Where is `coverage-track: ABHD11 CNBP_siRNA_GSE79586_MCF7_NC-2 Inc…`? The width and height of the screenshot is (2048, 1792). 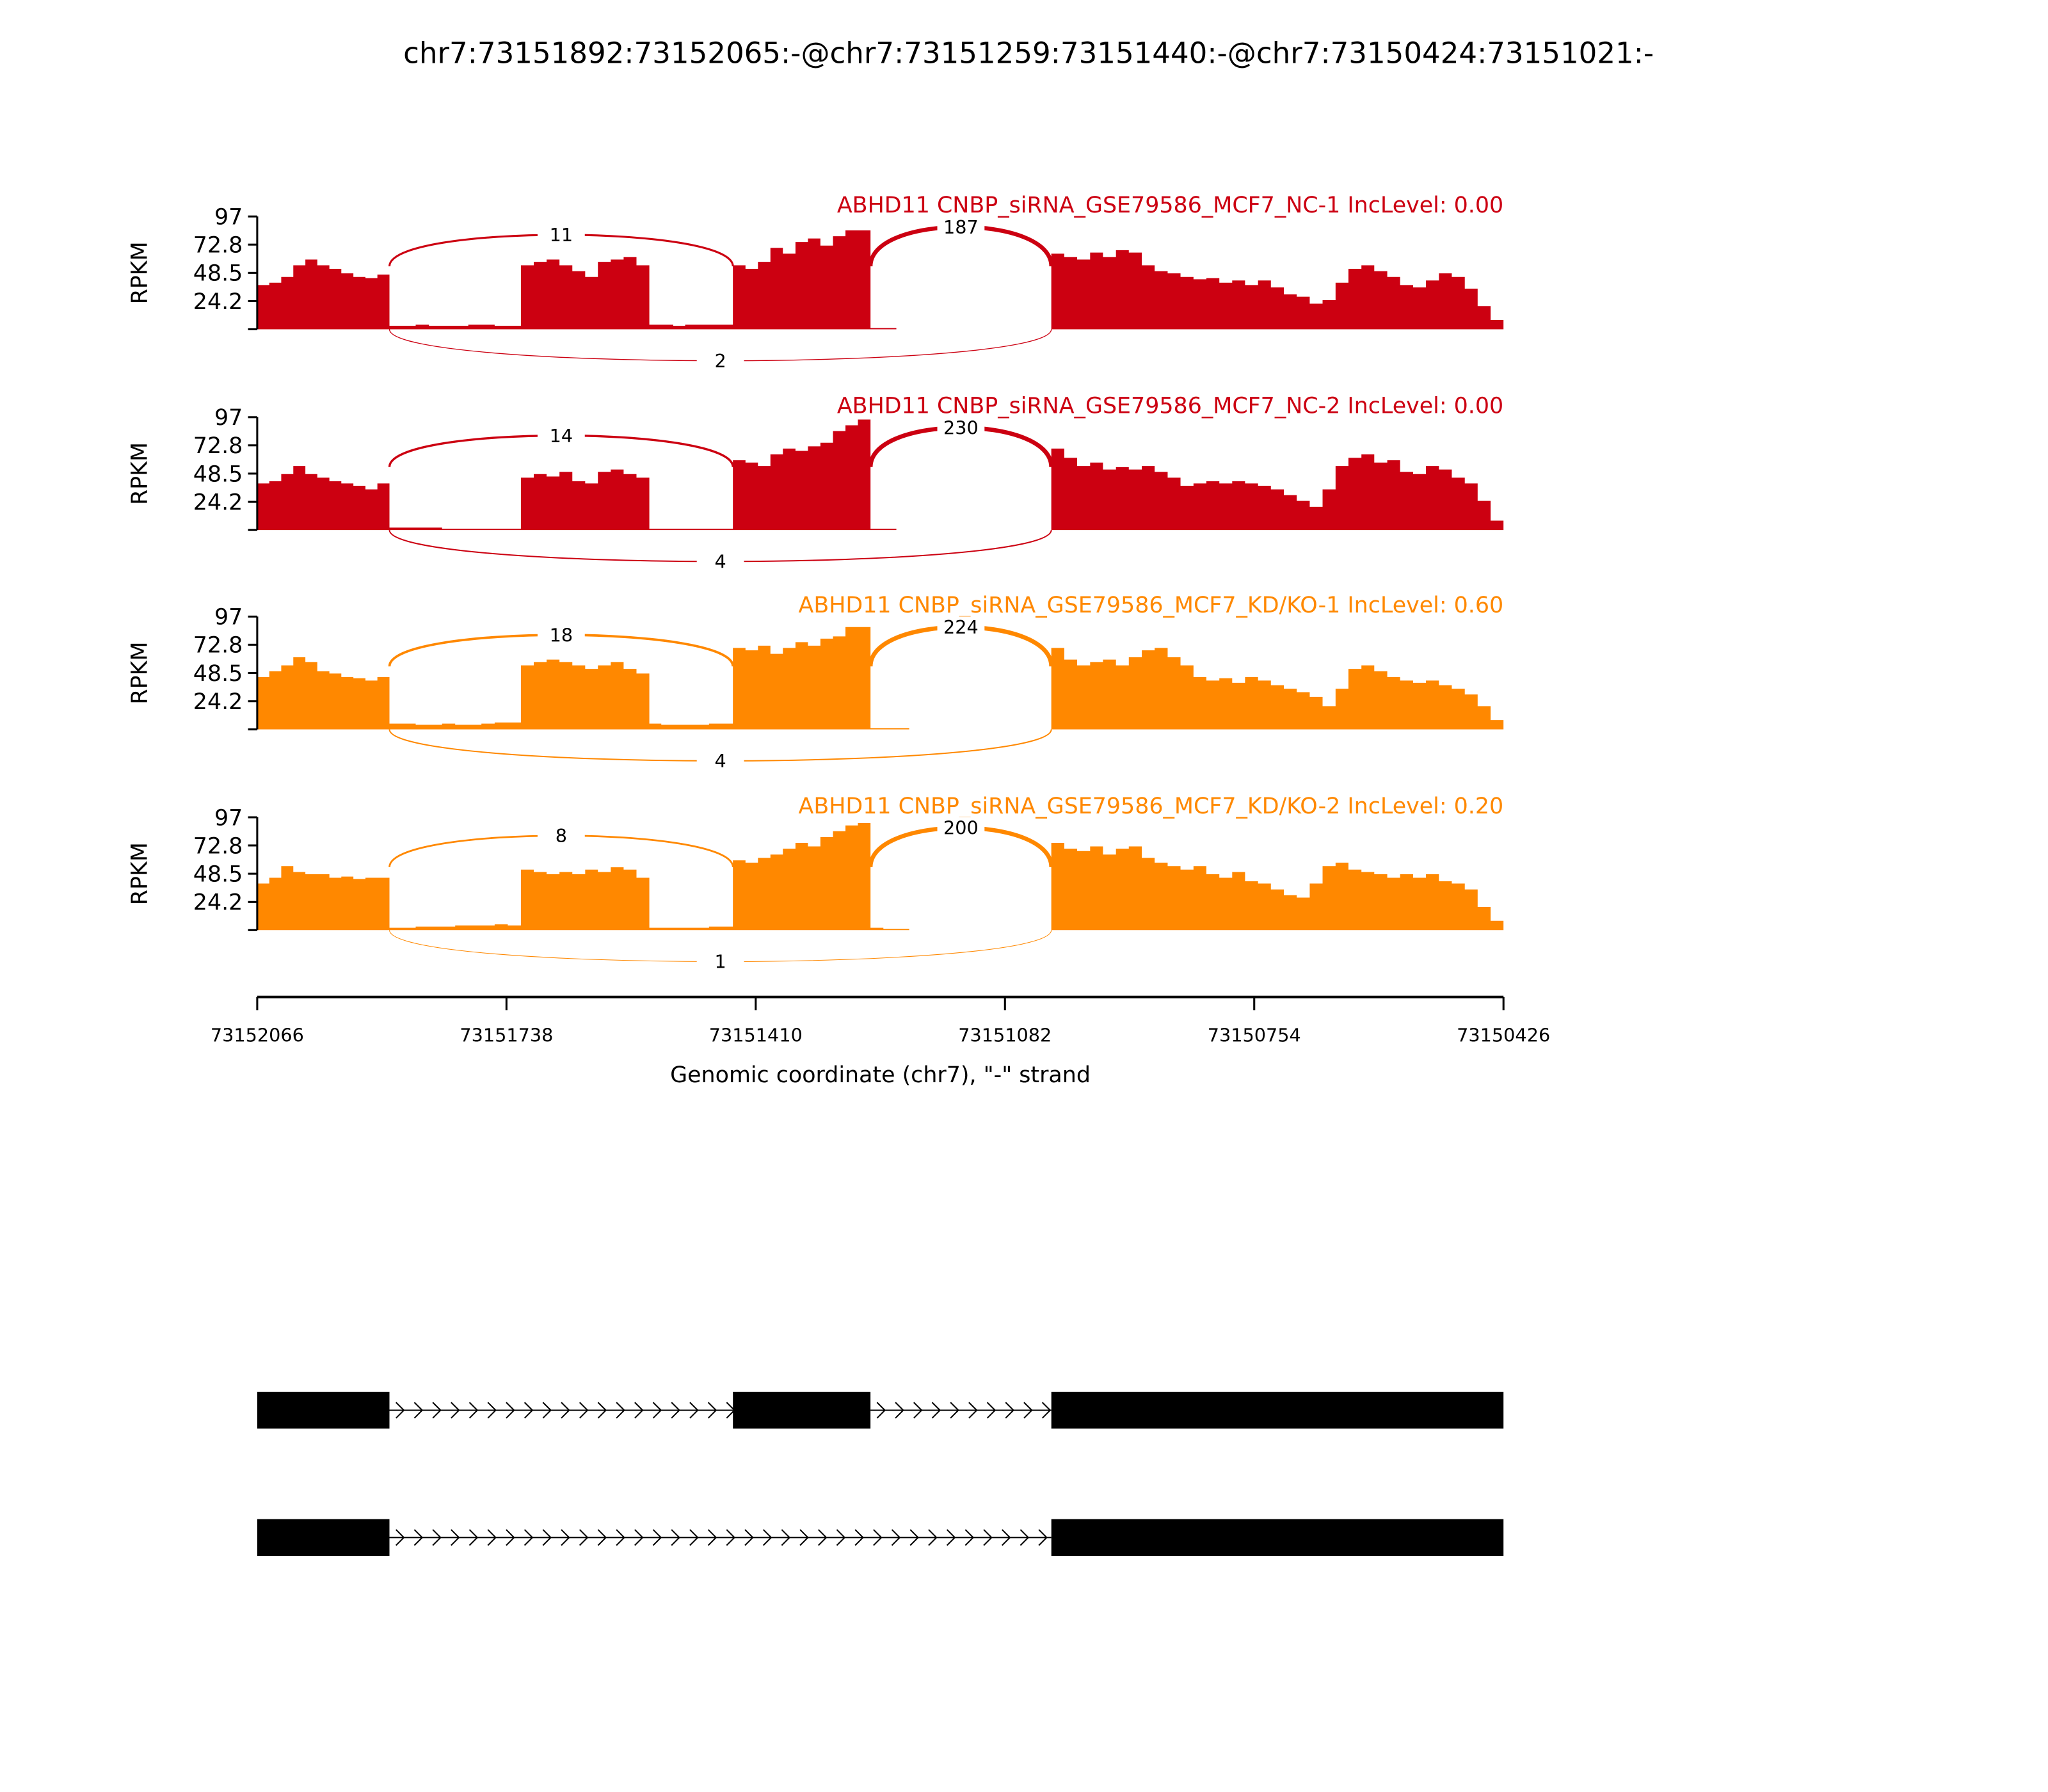 coverage-track: ABHD11 CNBP_siRNA_GSE79586_MCF7_NC-2 Inc… is located at coordinates (815, 483).